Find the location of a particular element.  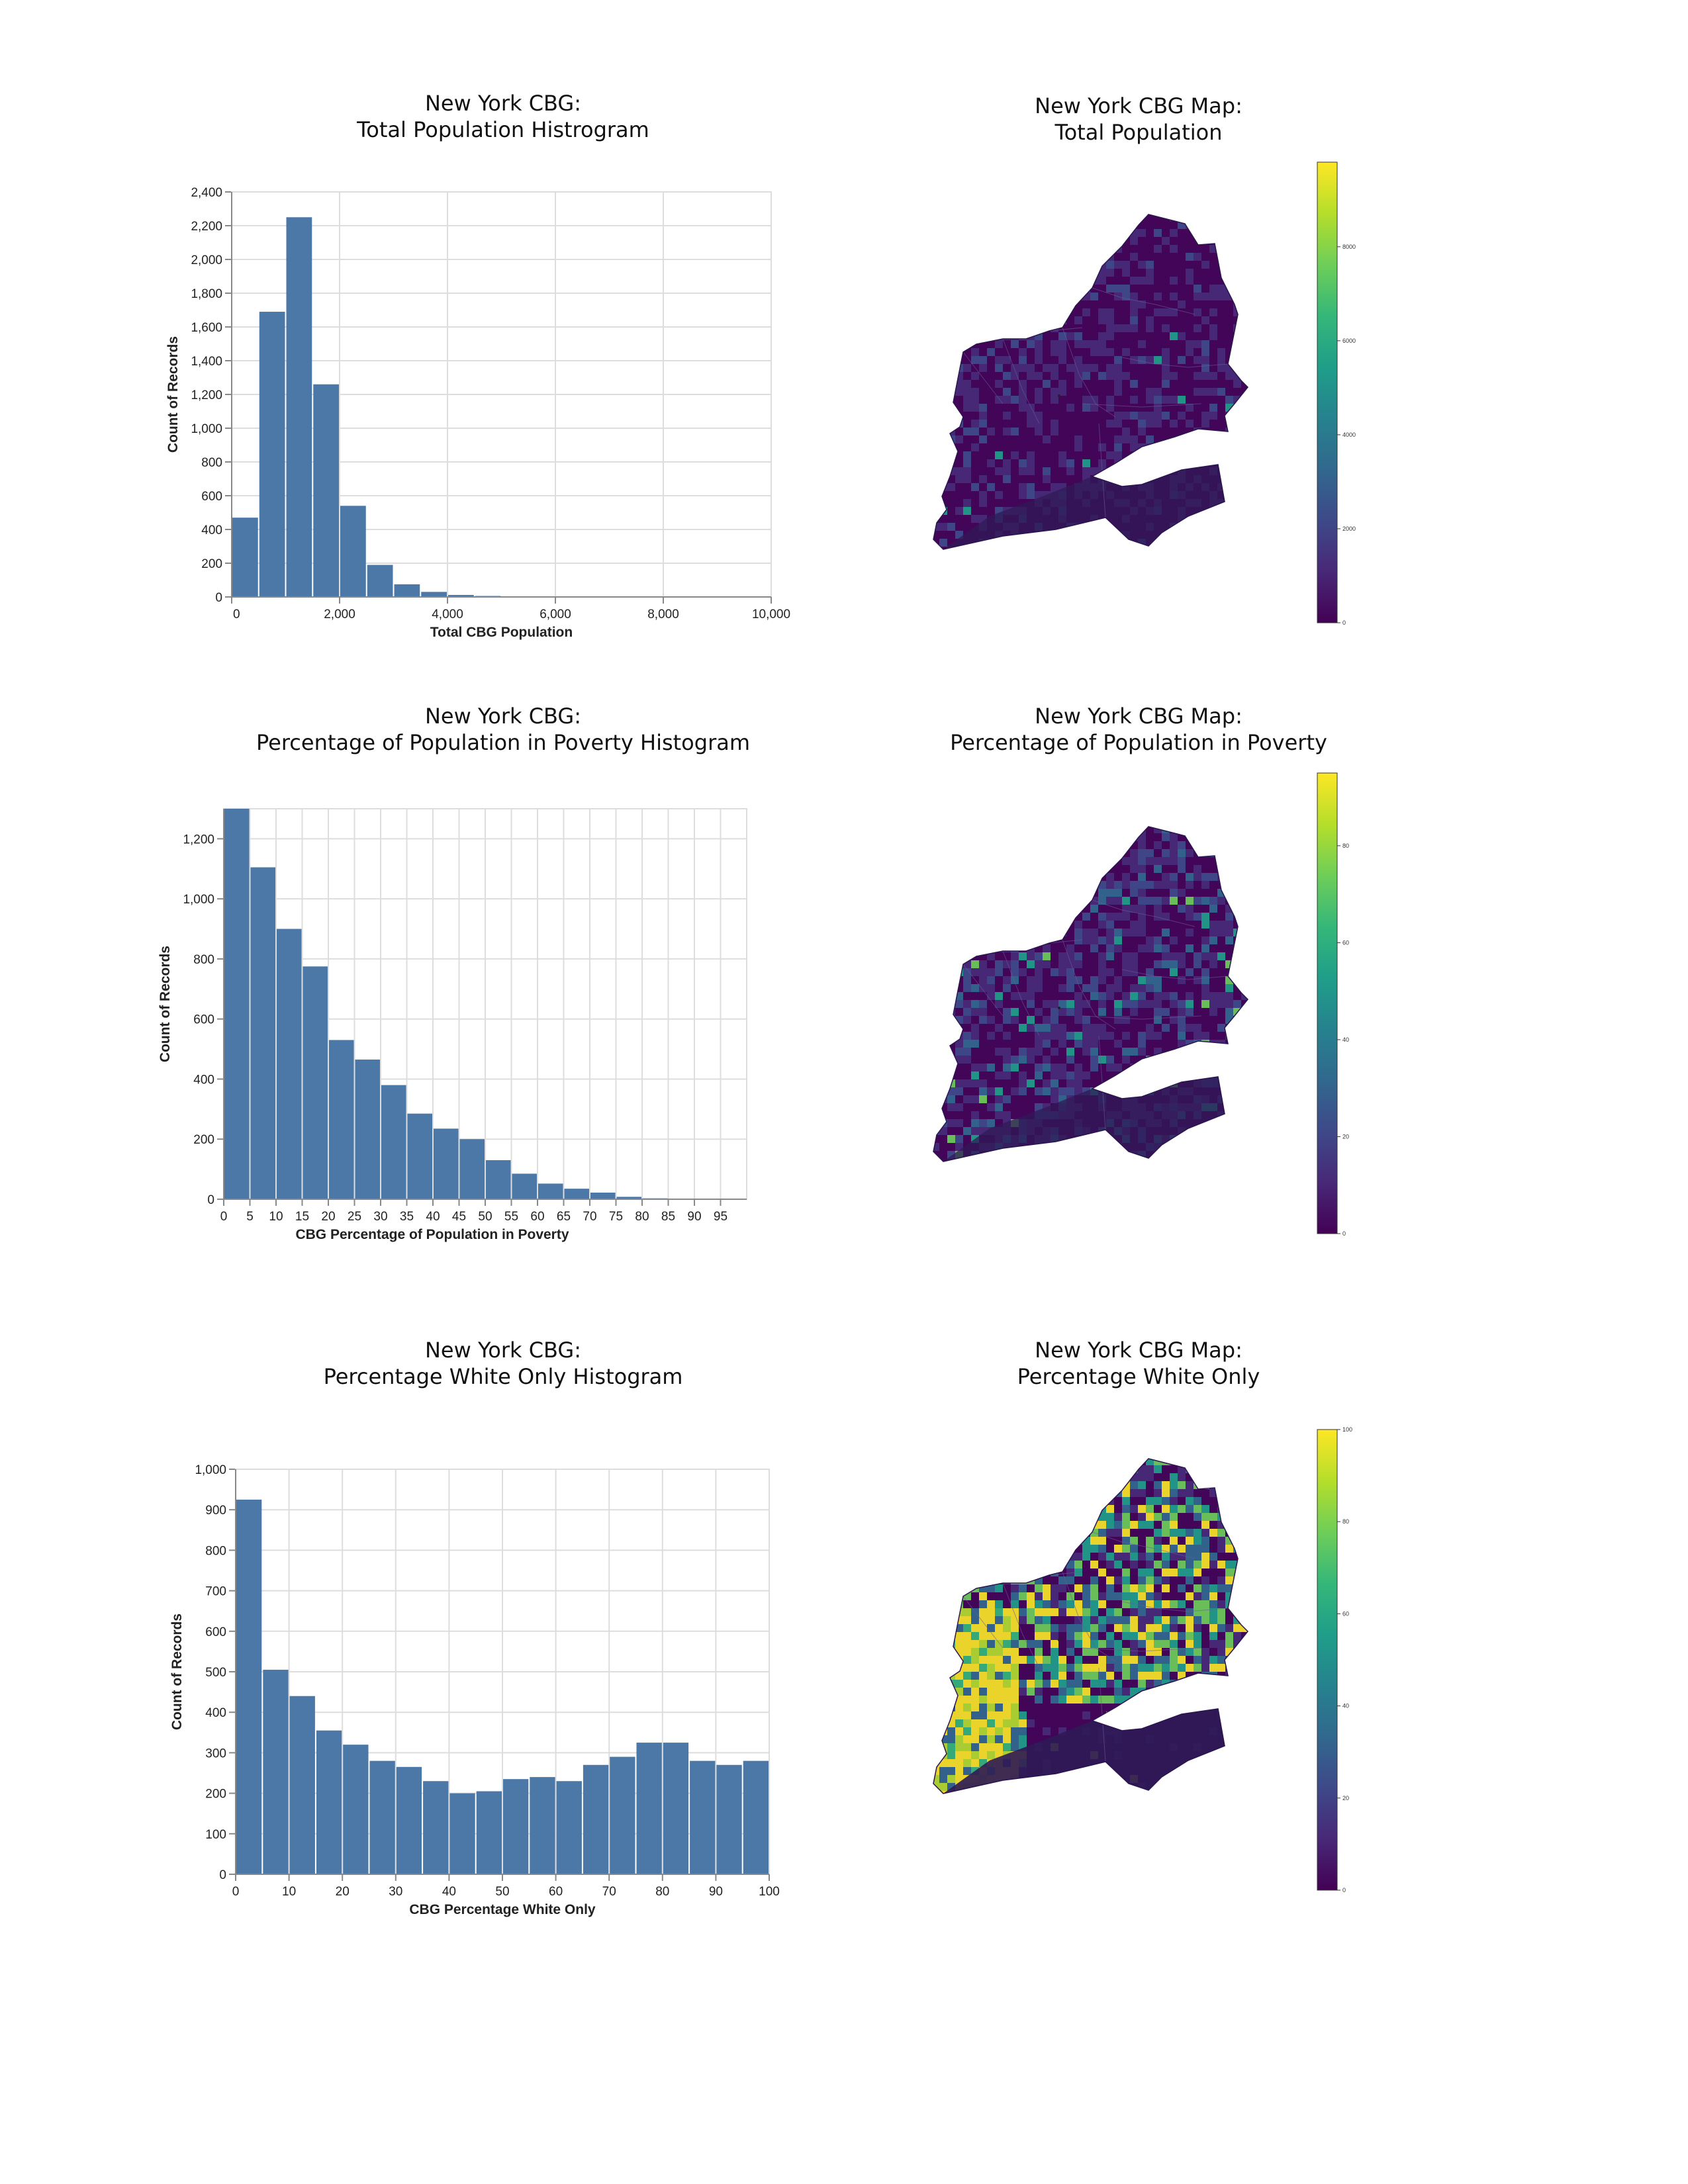

borough-boundary is located at coordinates (1142, 405).